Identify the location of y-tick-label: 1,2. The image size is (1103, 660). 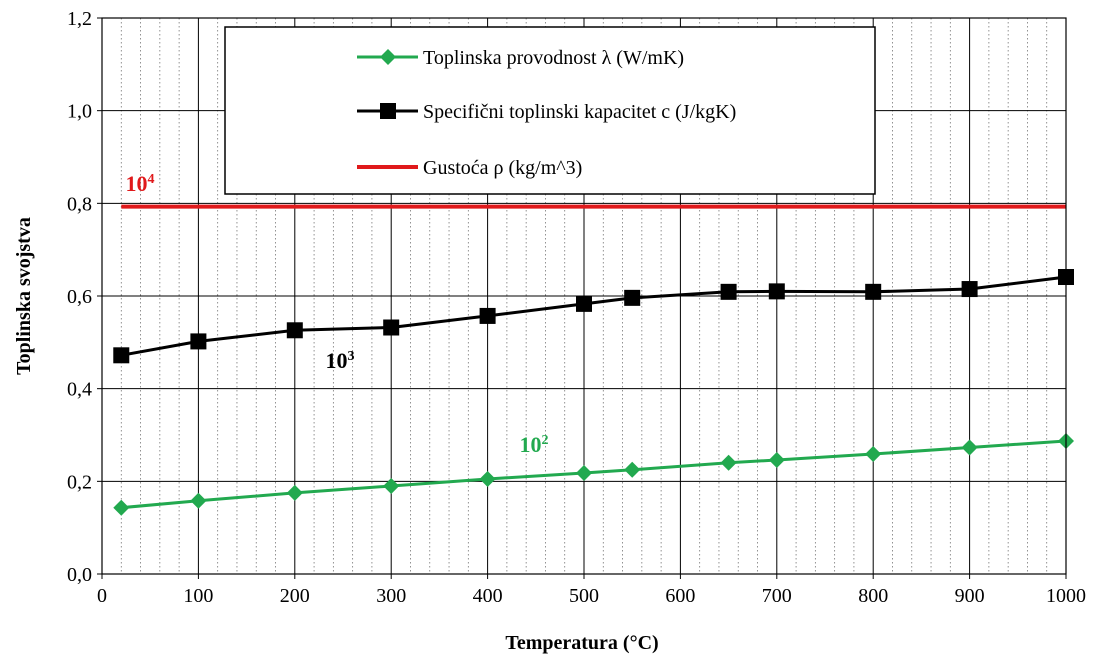
(79, 19).